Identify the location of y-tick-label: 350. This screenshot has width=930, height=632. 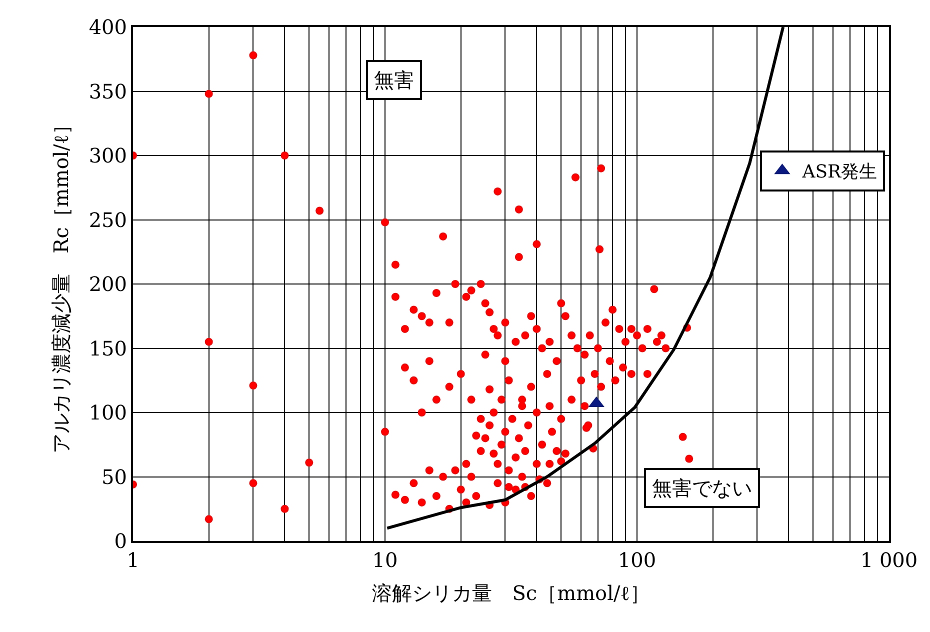
(107, 91).